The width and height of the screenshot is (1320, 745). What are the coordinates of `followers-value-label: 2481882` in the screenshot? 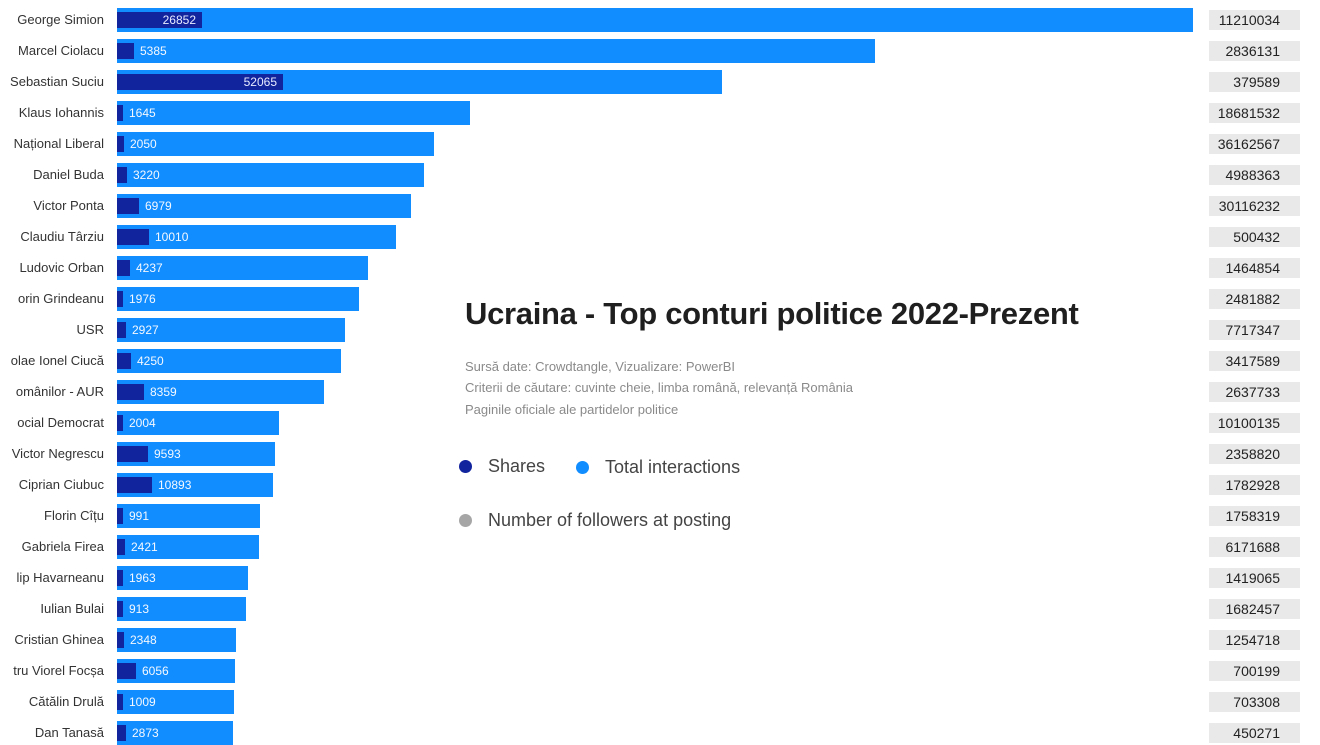 It's located at (1252, 299).